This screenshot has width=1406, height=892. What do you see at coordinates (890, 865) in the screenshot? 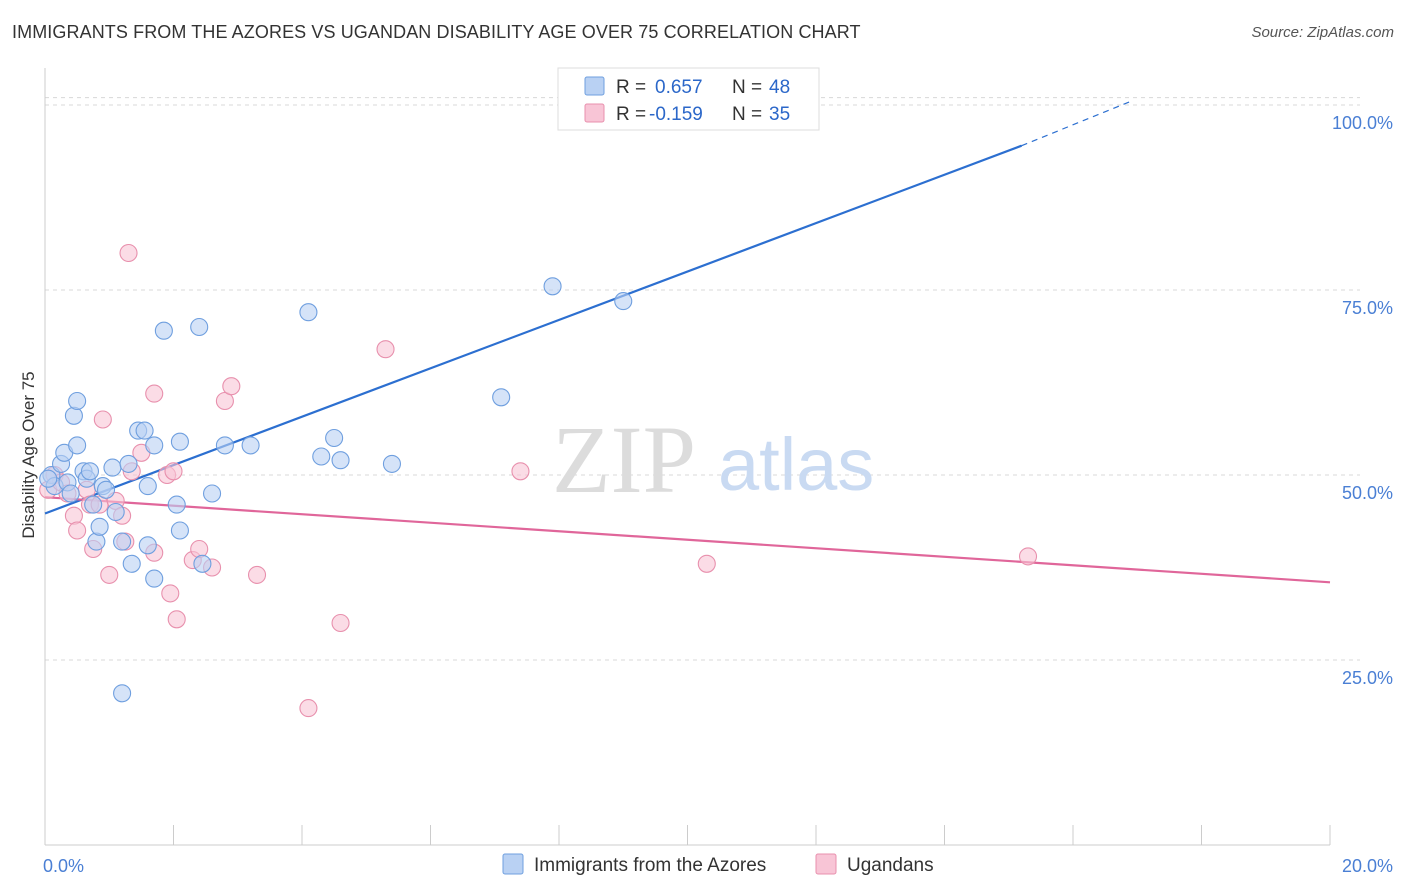
I see `bottom-legend-label-ugandans: Ugandans` at bounding box center [890, 865].